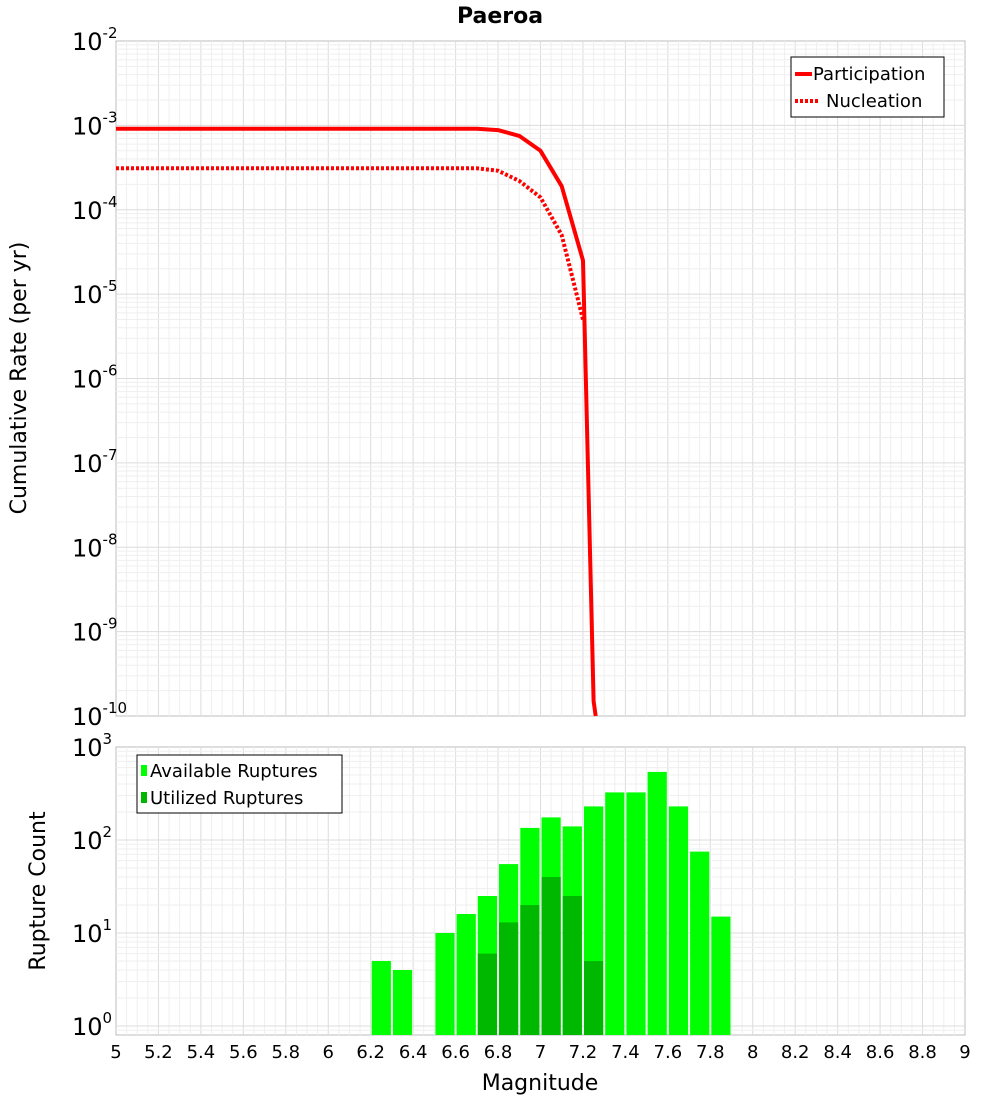 The width and height of the screenshot is (1000, 1100). What do you see at coordinates (95, 209) in the screenshot?
I see `top-ytick-label: 10⁻⁴` at bounding box center [95, 209].